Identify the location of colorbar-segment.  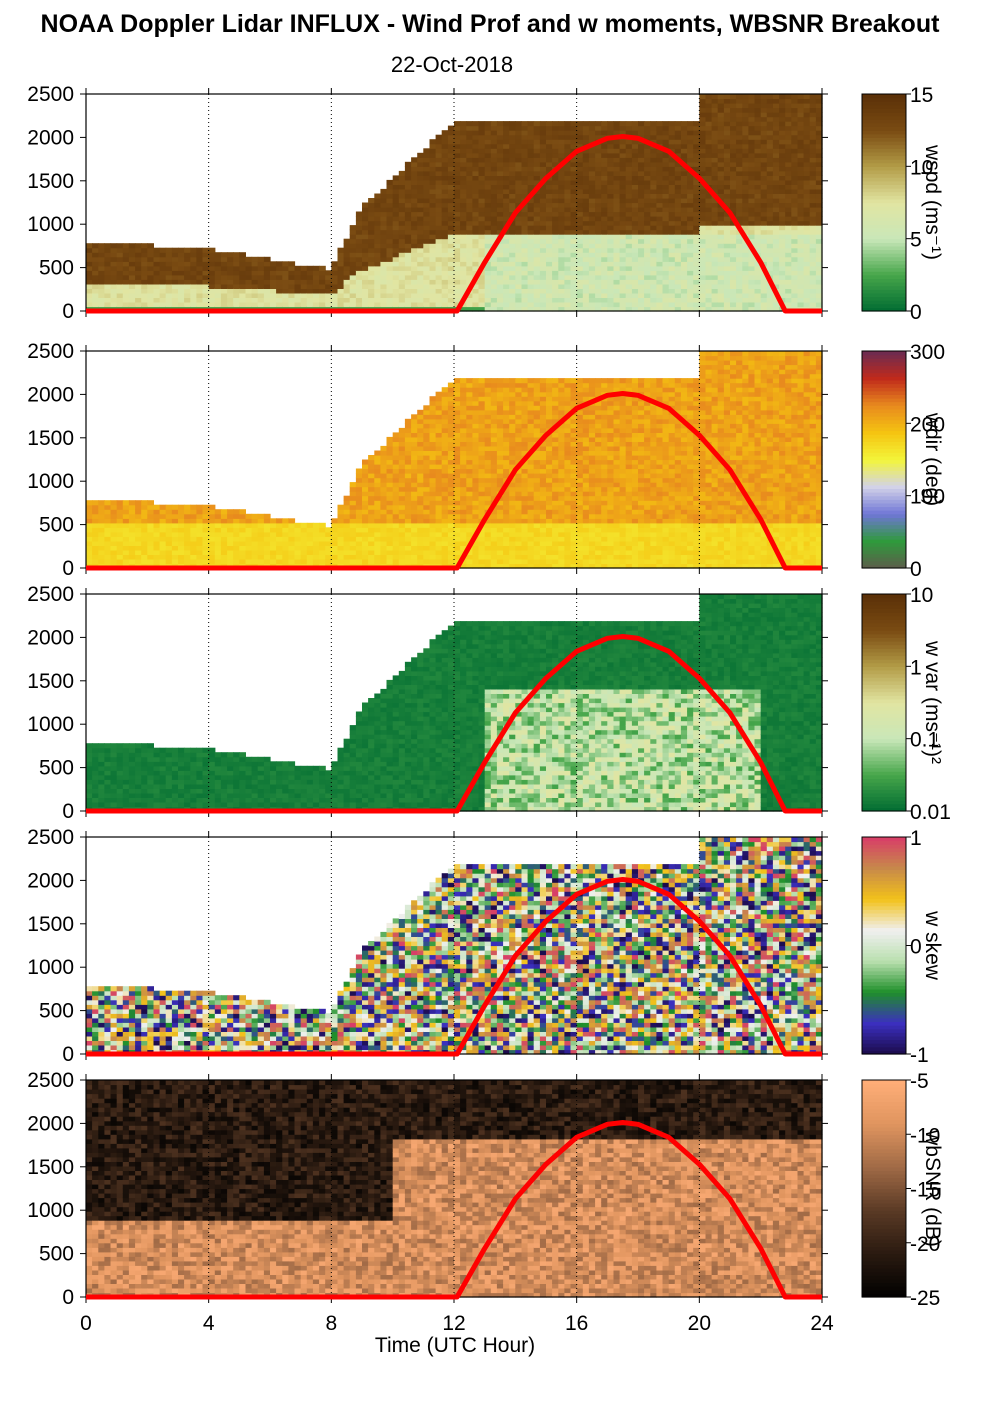
(884, 164).